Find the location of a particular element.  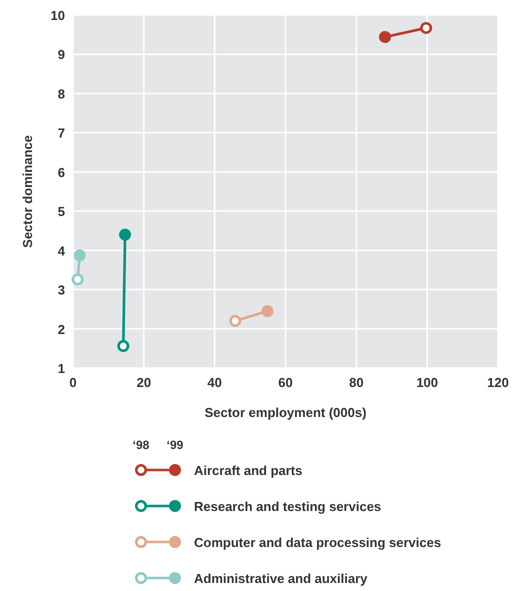

y-tick-label: 3 is located at coordinates (61, 290).